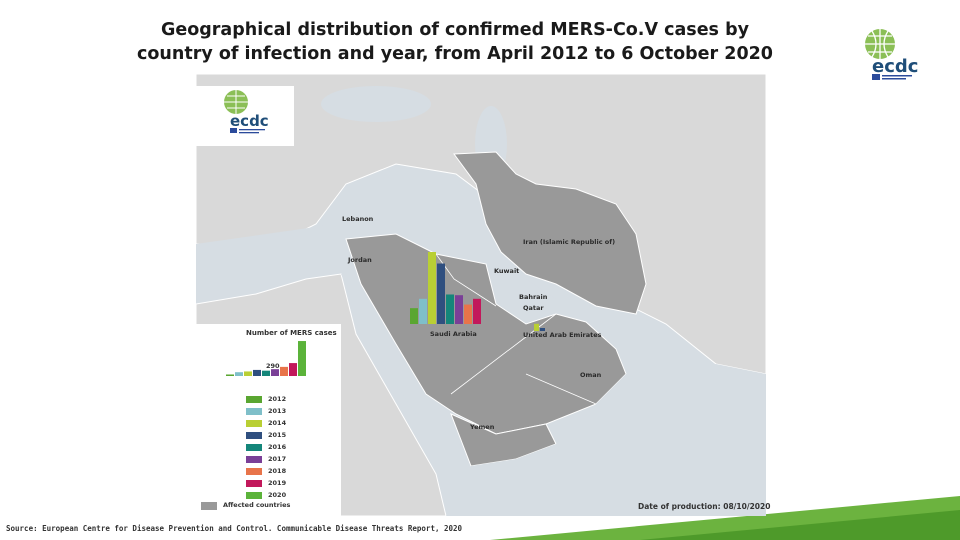 This screenshot has width=960, height=540. What do you see at coordinates (254, 495) in the screenshot?
I see `legend-swatch-2020` at bounding box center [254, 495].